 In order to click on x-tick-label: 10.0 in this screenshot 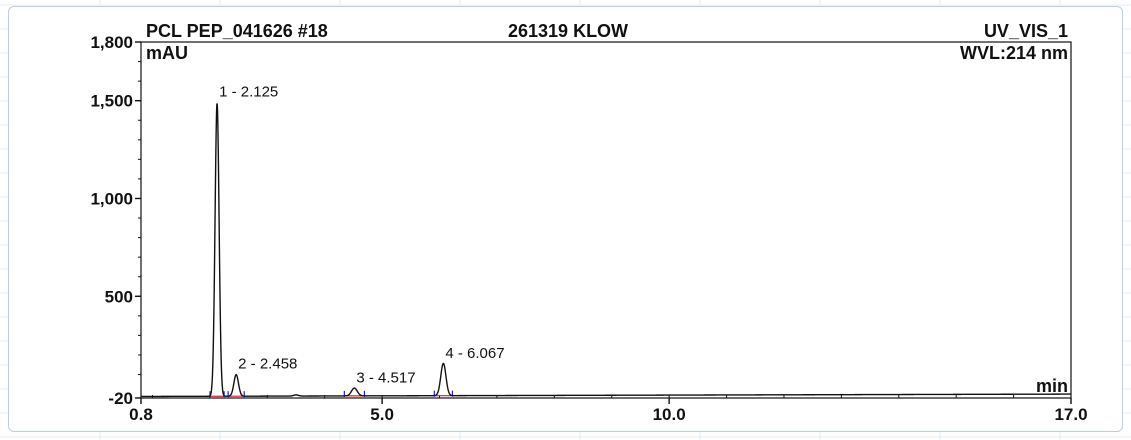, I will do `click(669, 414)`.